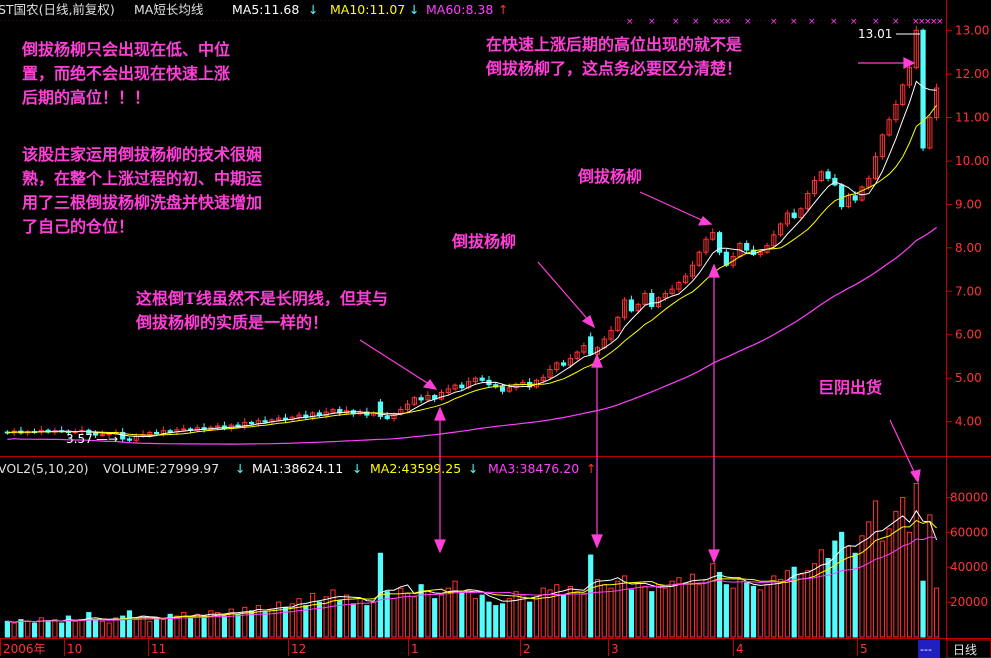  Describe the element at coordinates (357, 468) in the screenshot. I see `vol-ma1-arrow: ↓` at that location.